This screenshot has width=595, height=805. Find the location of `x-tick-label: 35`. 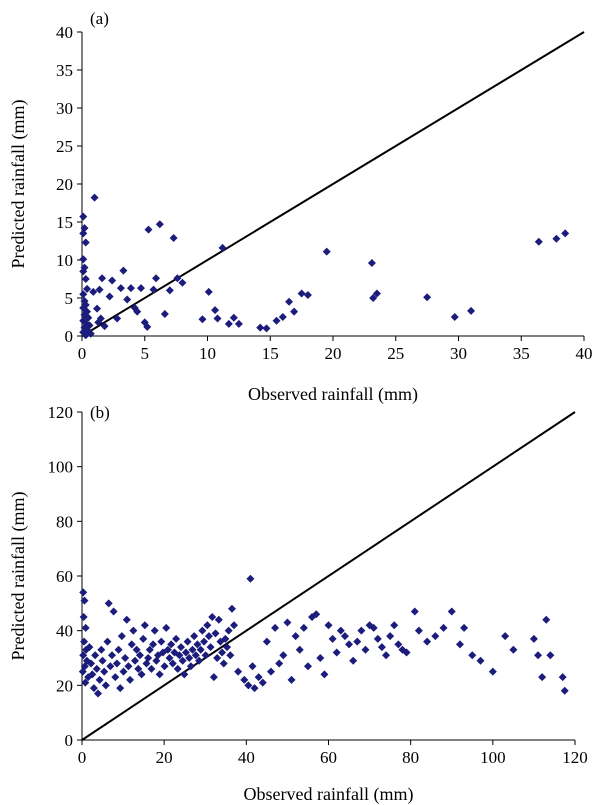

x-tick-label: 35 is located at coordinates (521, 353).